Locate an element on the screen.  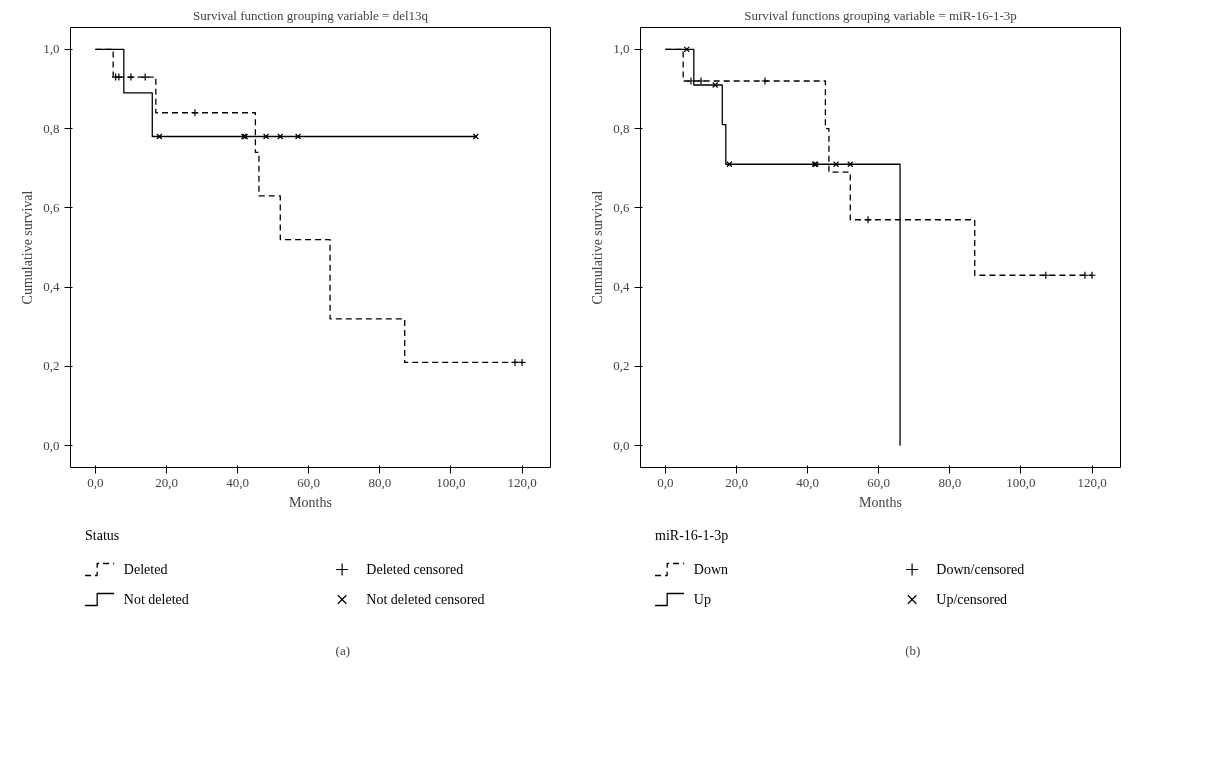
legend-label: Up is located at coordinates (702, 599).